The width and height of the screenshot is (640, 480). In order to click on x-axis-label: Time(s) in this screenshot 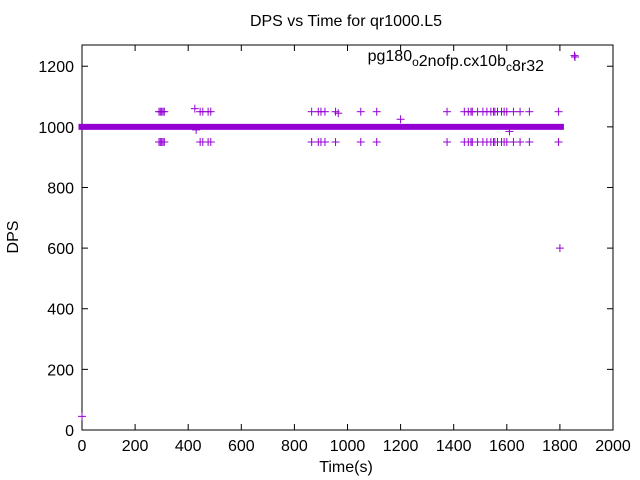, I will do `click(346, 467)`.